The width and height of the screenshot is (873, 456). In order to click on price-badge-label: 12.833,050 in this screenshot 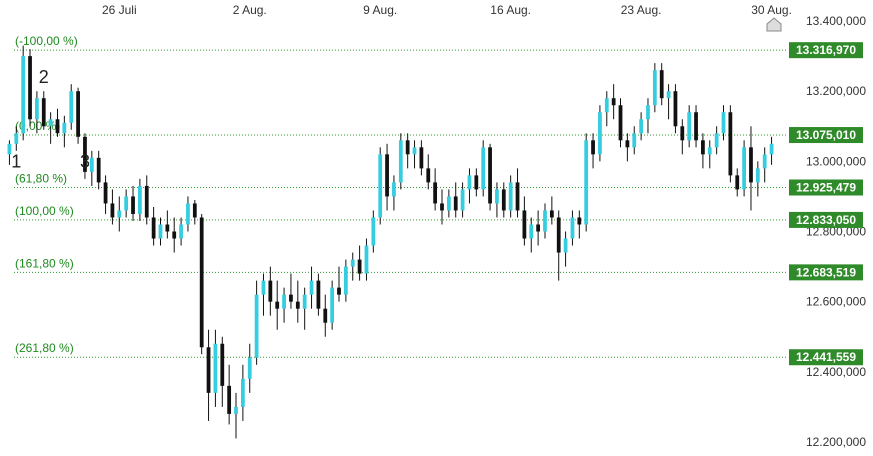, I will do `click(826, 220)`.